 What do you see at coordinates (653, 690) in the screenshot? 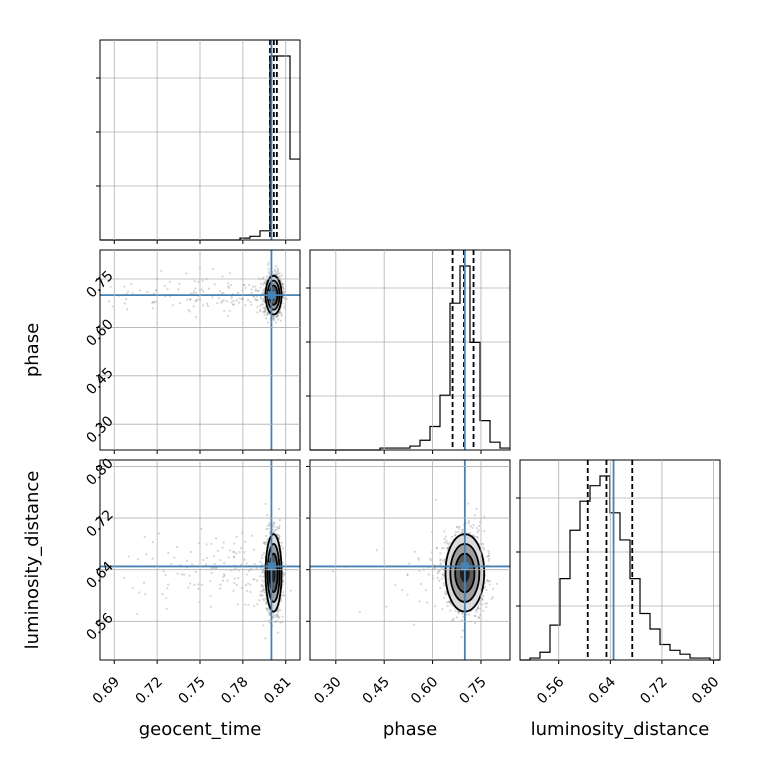
I see `tick-label: 0.72` at bounding box center [653, 690].